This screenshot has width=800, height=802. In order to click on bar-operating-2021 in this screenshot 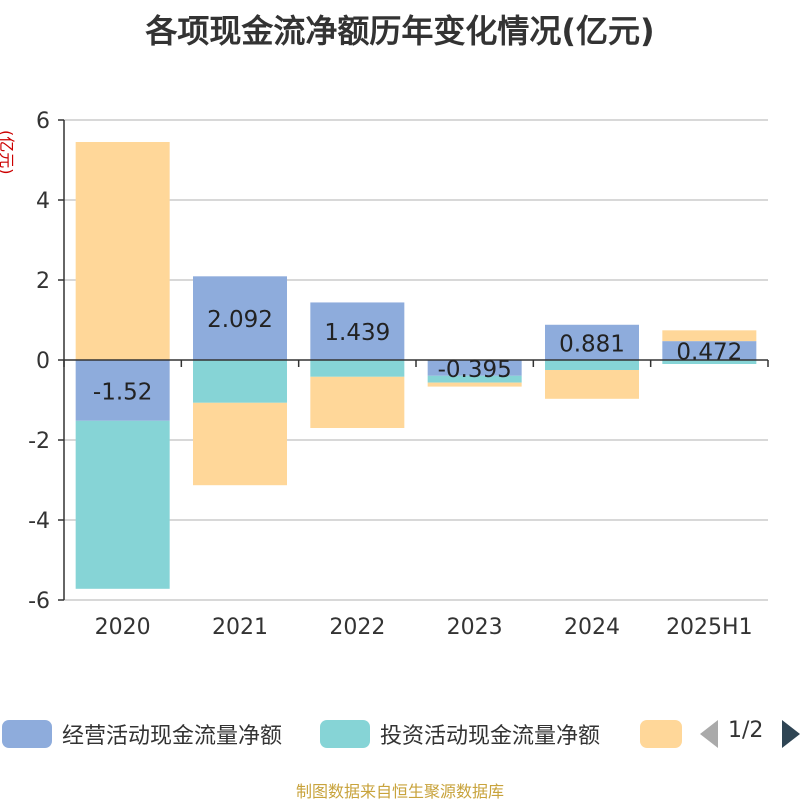, I will do `click(240, 318)`.